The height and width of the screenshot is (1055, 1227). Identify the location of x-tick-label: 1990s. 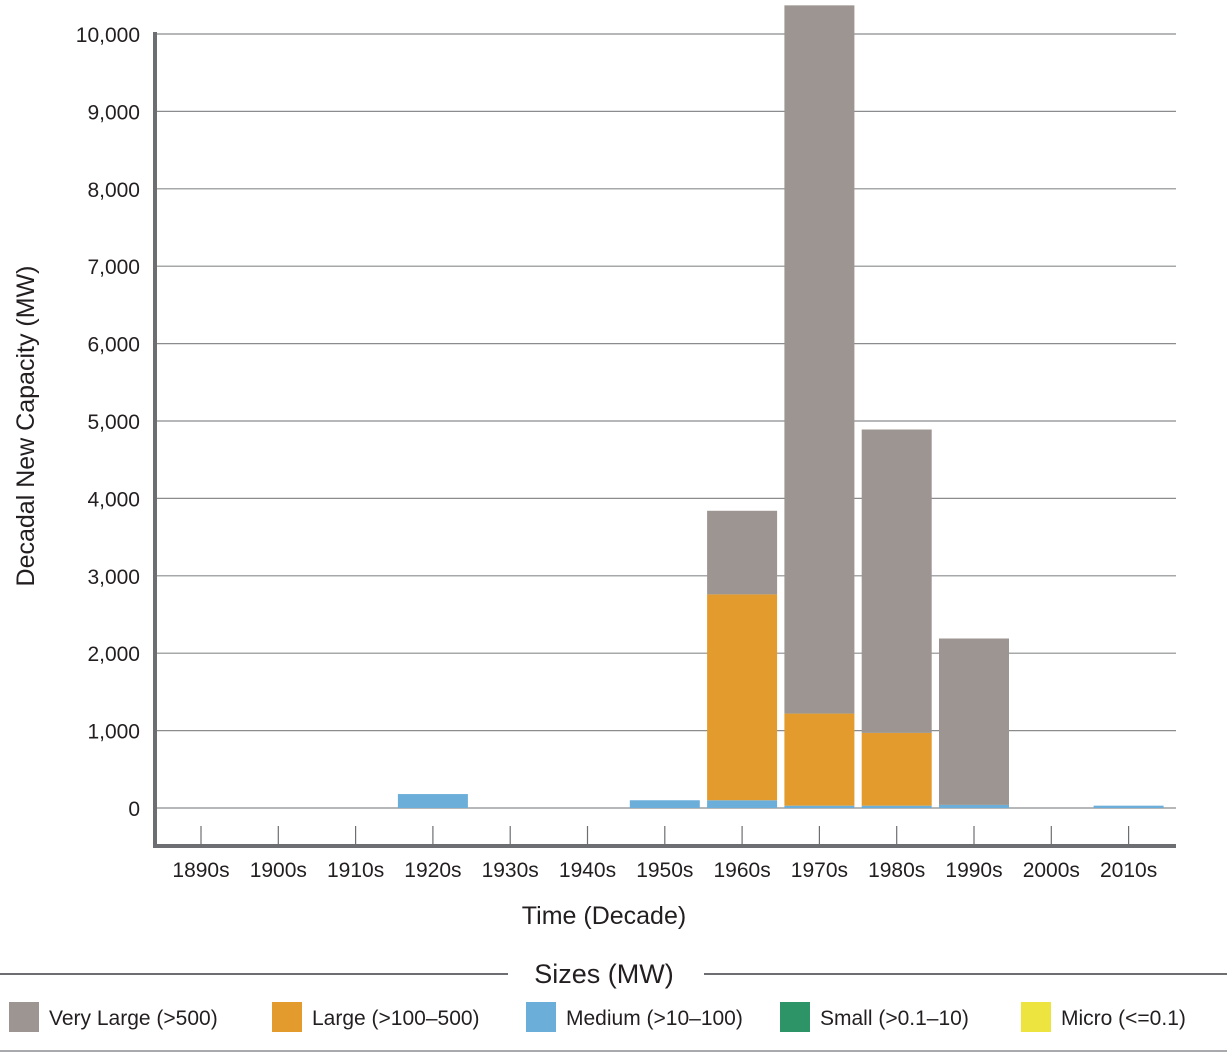
(973, 870).